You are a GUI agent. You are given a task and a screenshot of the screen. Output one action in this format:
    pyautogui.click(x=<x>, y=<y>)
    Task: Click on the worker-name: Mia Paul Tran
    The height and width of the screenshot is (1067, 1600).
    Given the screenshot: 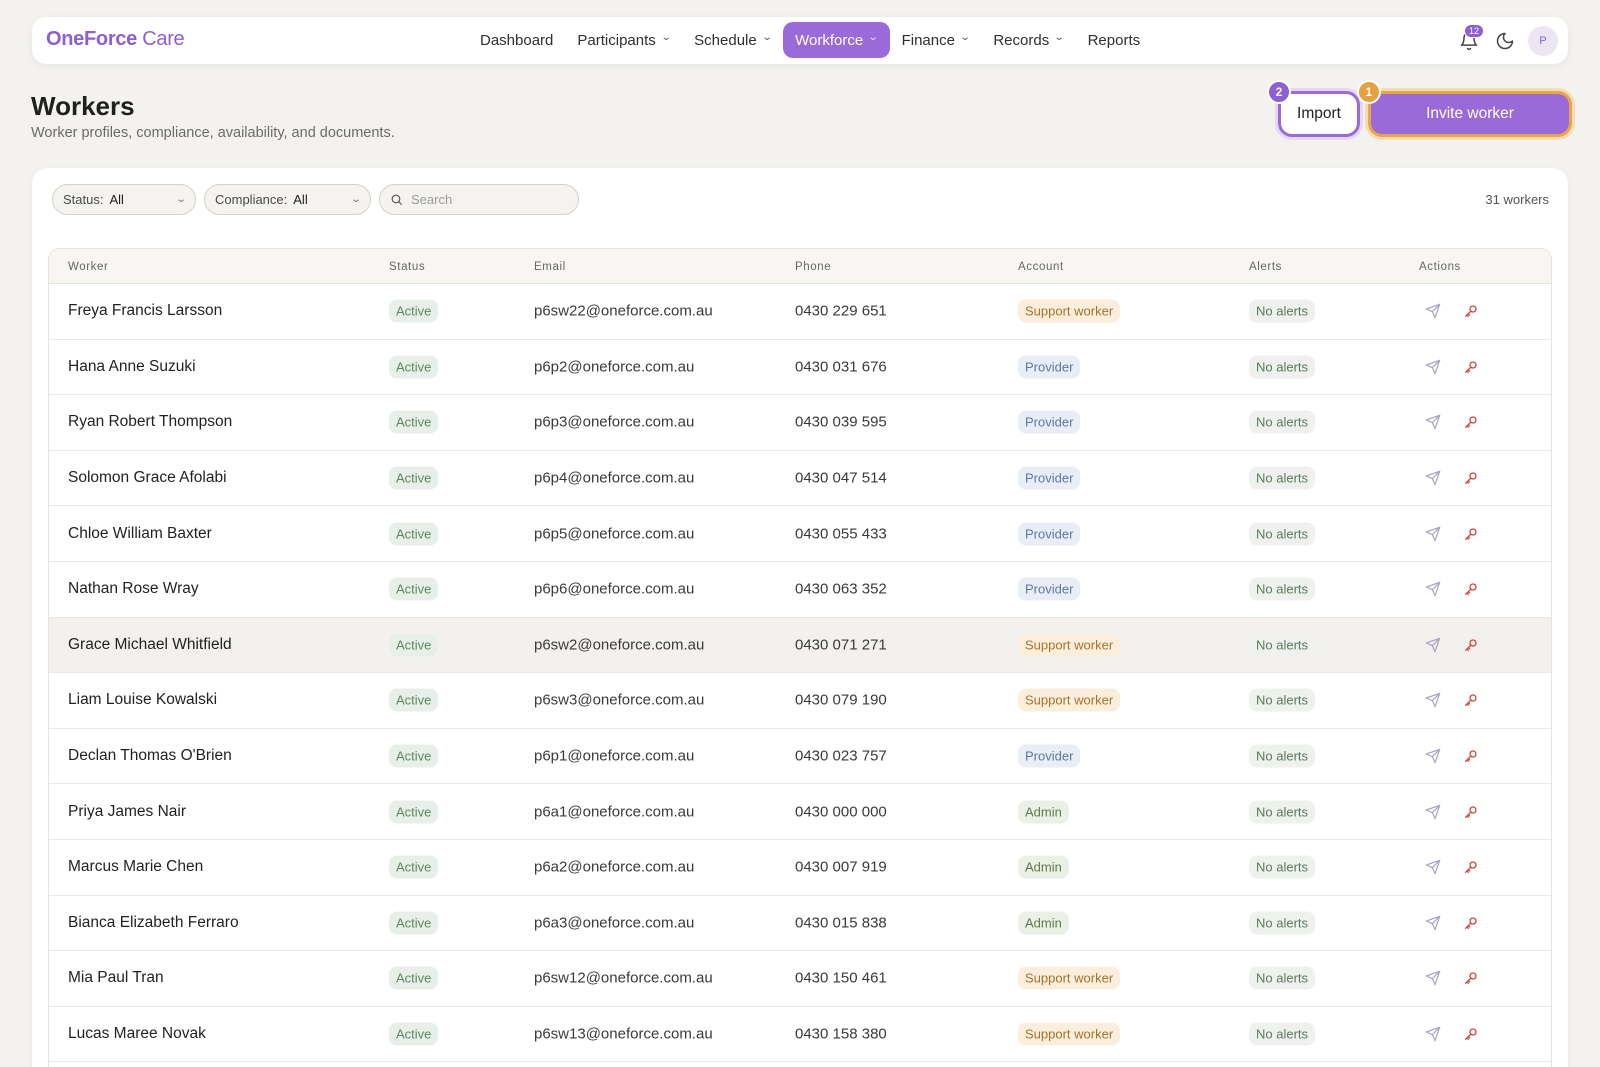 What is the action you would take?
    pyautogui.click(x=116, y=978)
    